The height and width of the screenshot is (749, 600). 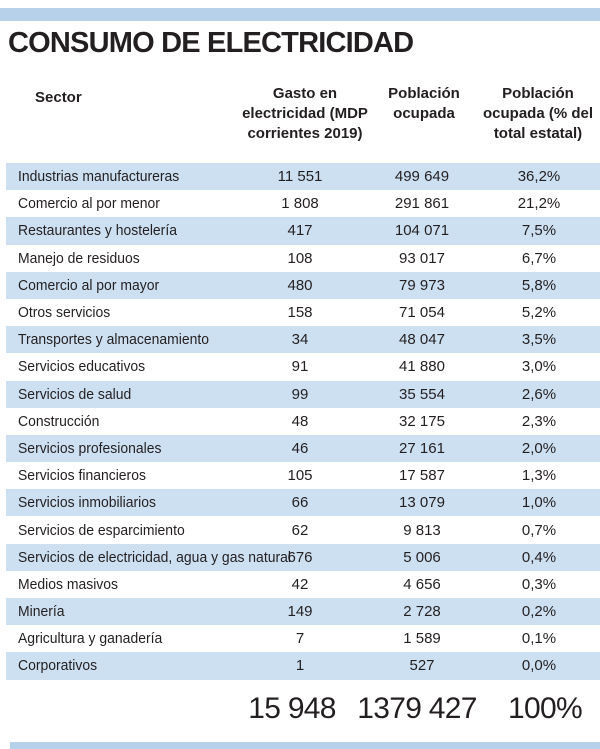 What do you see at coordinates (59, 421) in the screenshot?
I see `cell-sector: Construcción` at bounding box center [59, 421].